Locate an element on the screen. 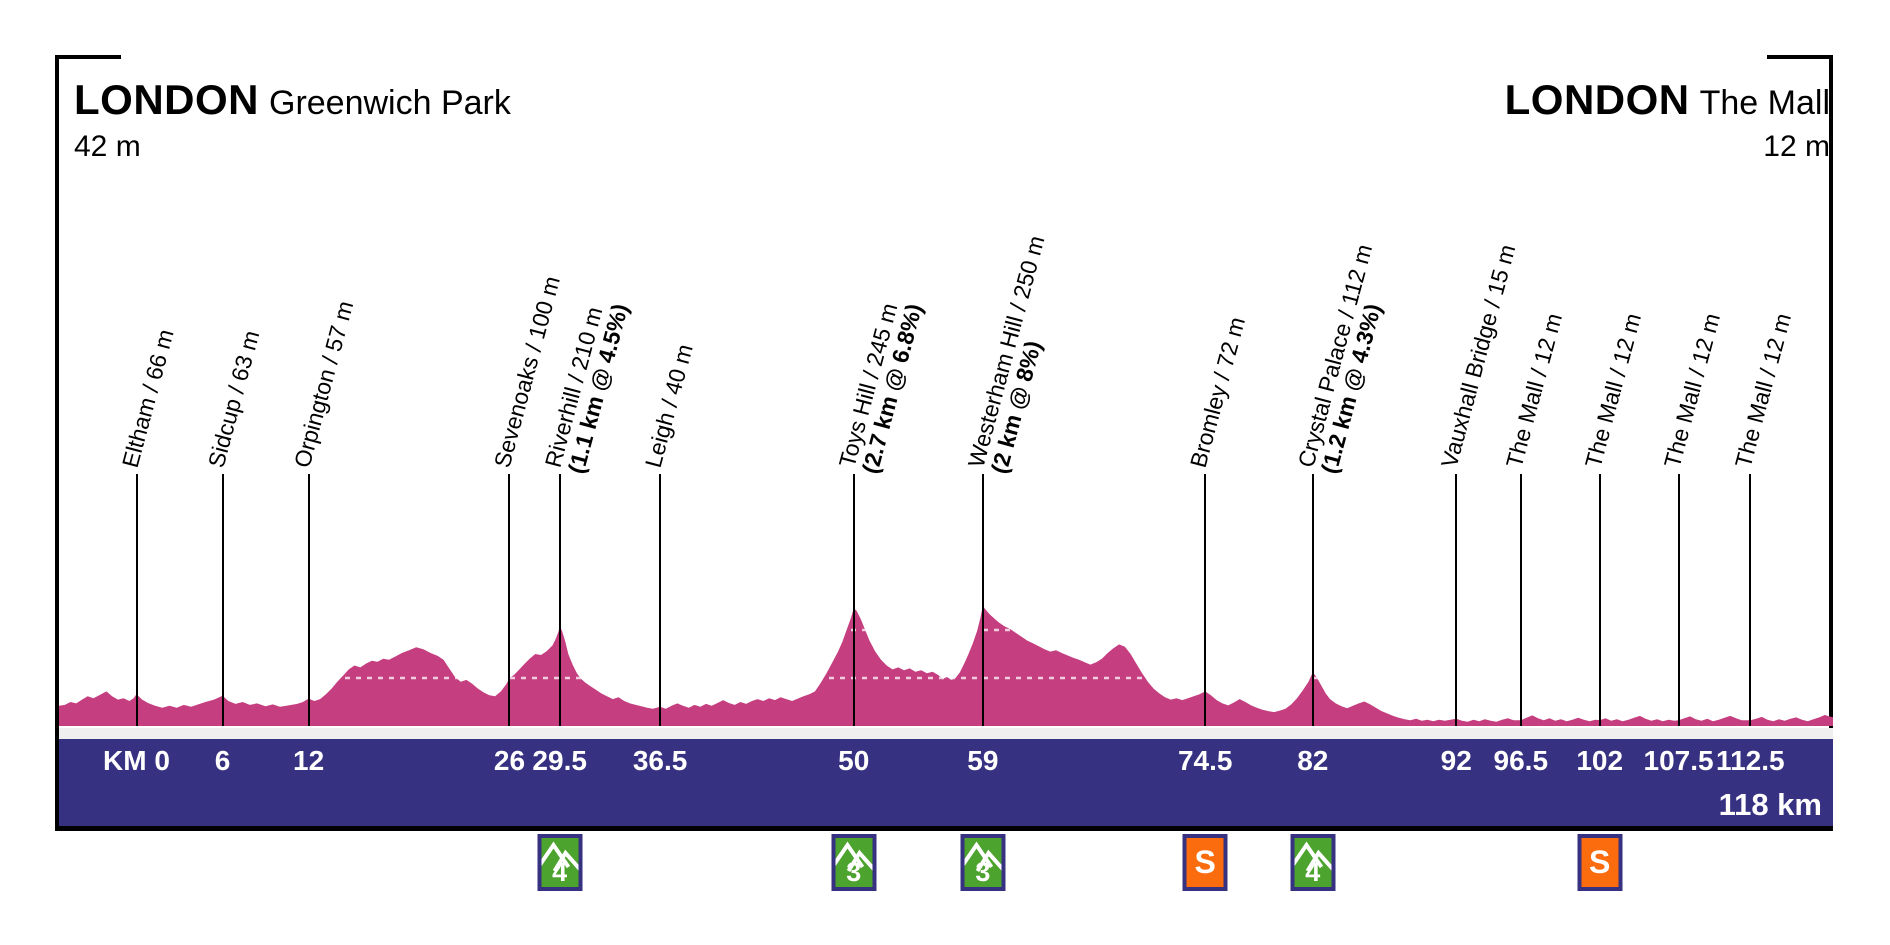 The image size is (1890, 945). baseline-strip is located at coordinates (946, 733).